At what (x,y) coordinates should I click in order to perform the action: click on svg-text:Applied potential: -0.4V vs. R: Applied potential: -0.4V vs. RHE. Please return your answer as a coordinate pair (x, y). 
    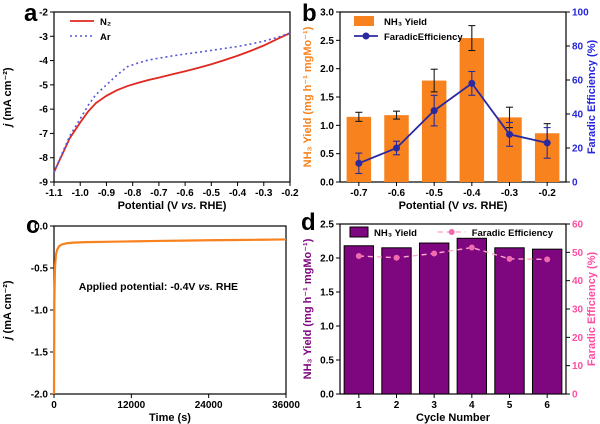
    Looking at the image, I should click on (158, 287).